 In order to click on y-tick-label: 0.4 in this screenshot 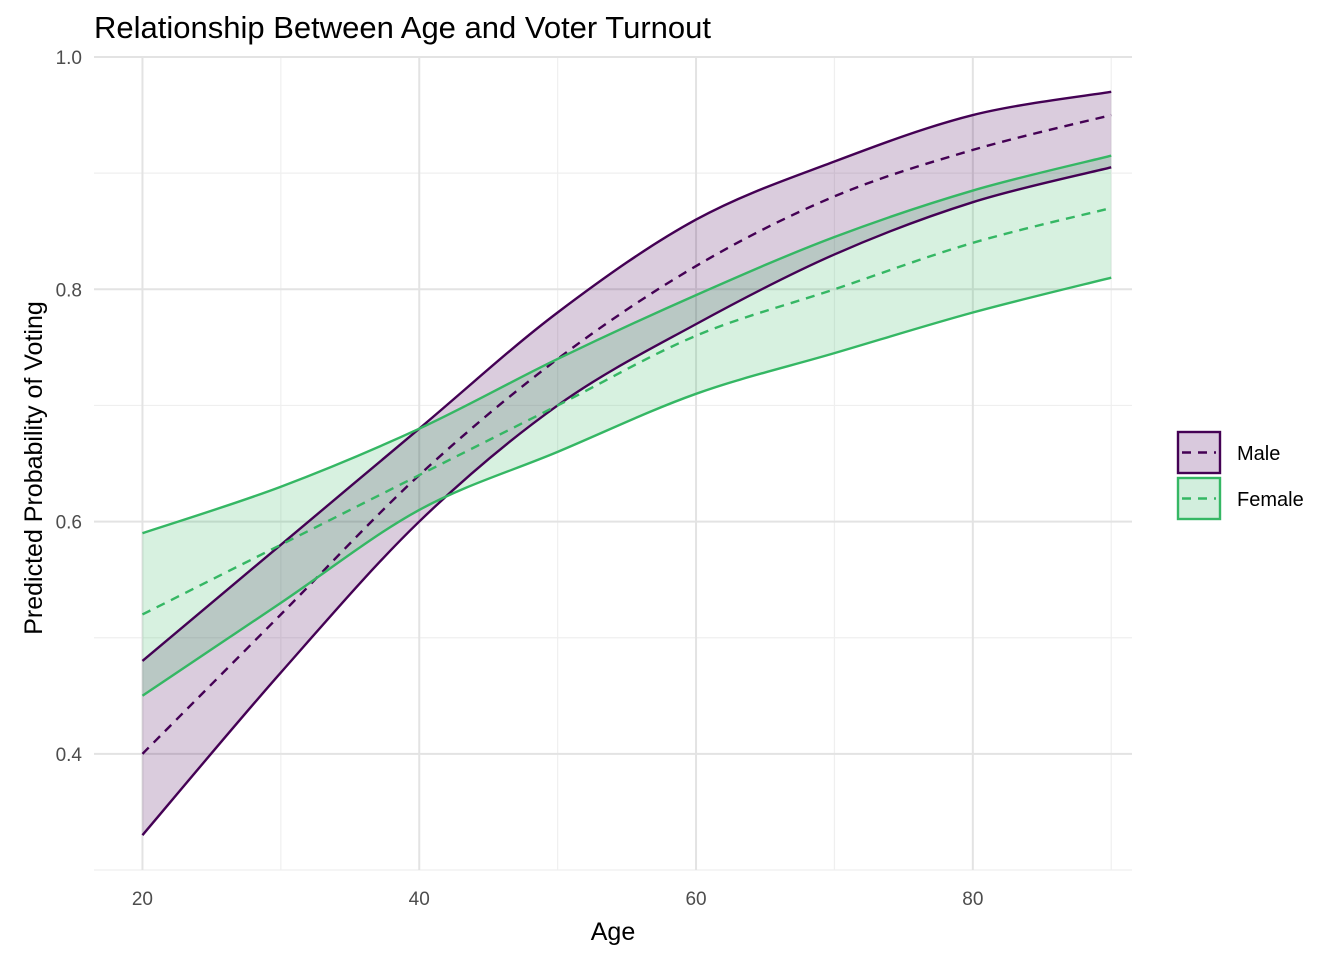, I will do `click(69, 755)`.